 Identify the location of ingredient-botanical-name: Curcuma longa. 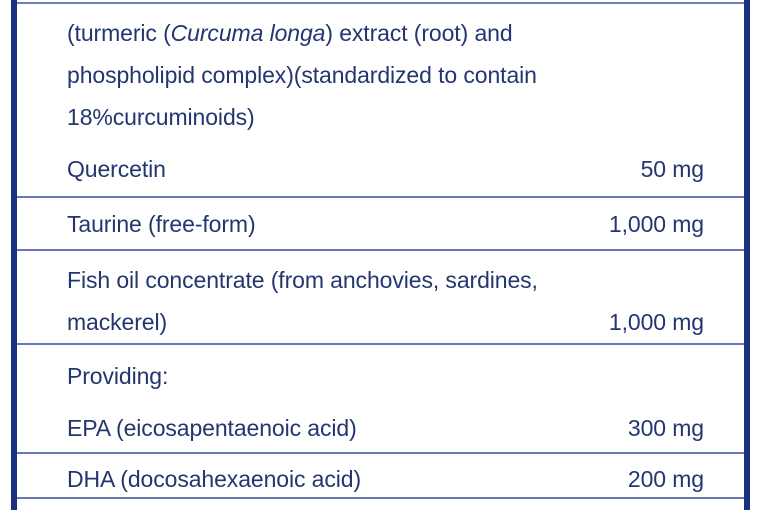
(248, 33).